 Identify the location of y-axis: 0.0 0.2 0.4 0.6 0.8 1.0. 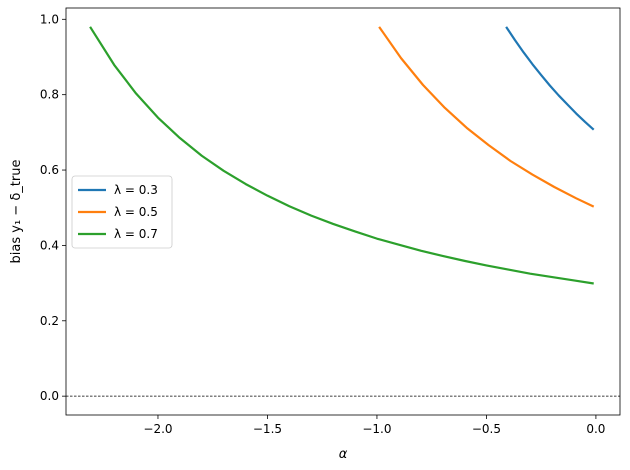
(53, 207).